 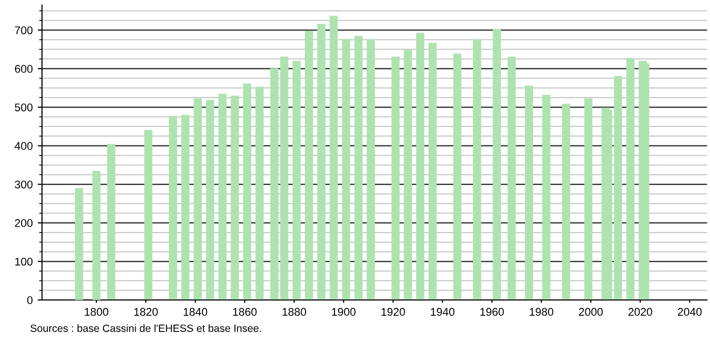 I want to click on y-tick-label: 600, so click(x=24, y=68).